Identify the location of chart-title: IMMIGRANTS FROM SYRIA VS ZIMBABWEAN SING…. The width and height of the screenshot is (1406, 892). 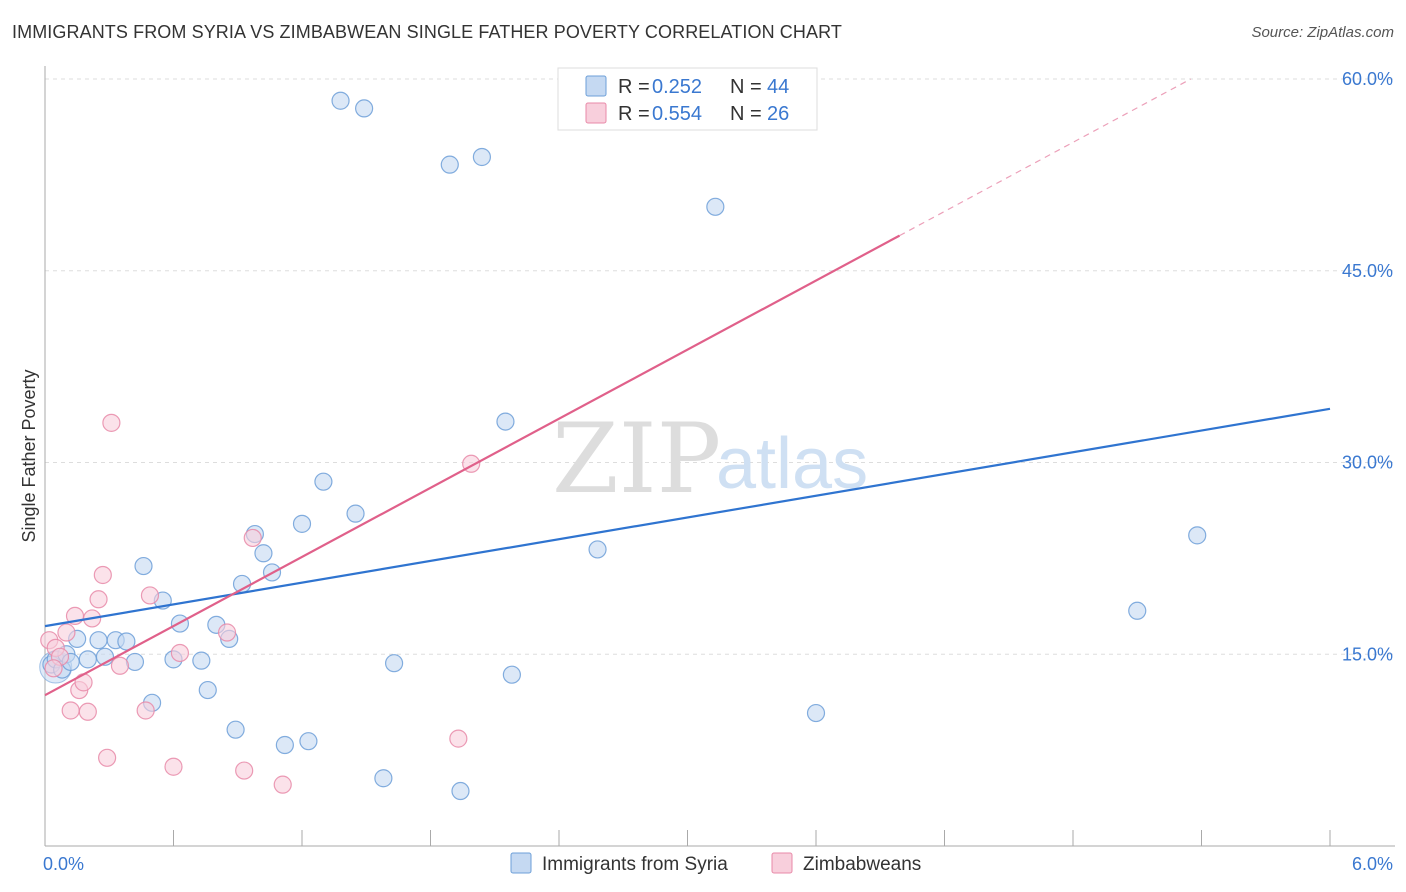
(427, 32).